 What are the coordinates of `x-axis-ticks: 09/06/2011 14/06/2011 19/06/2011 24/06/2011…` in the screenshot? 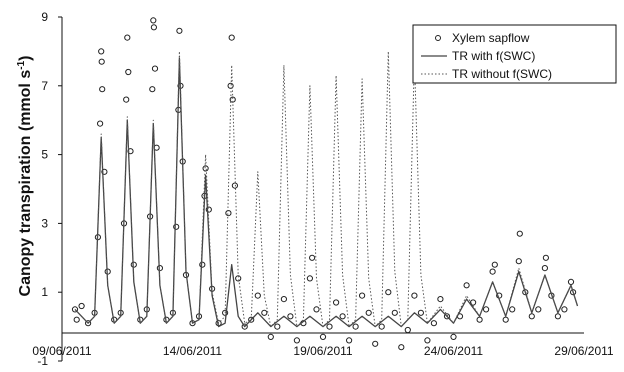 It's located at (322, 351).